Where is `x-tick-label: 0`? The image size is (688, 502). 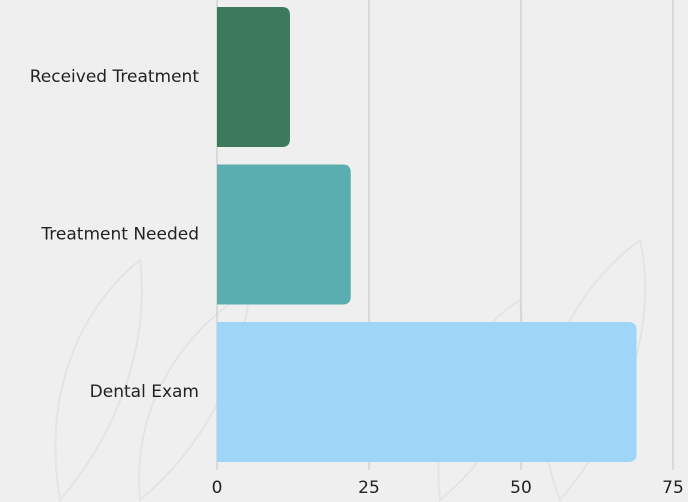 x-tick-label: 0 is located at coordinates (217, 488).